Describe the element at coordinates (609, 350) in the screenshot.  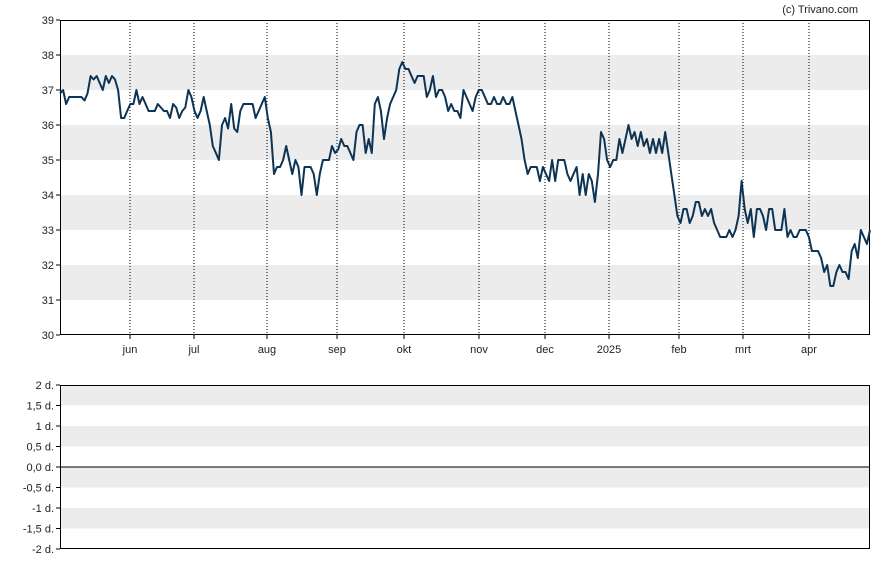
I see `x-tick-label: 2025` at that location.